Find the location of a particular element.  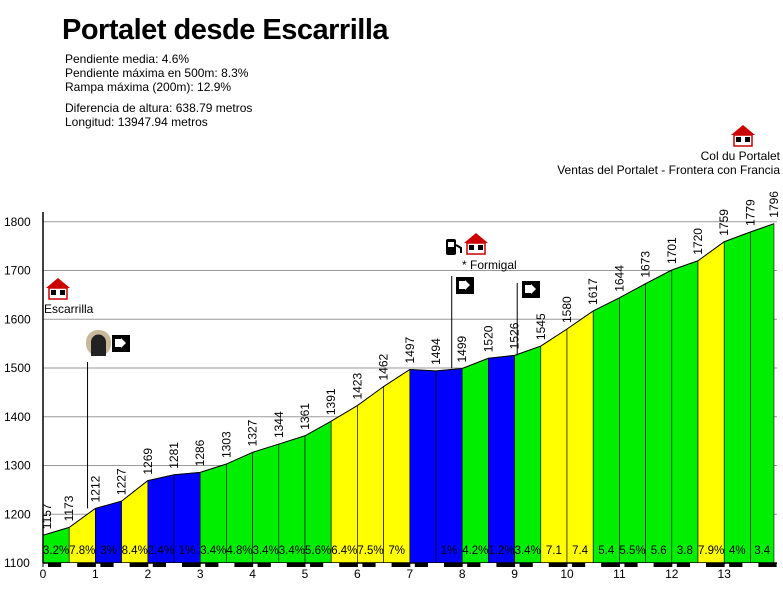

altitude-label: 1227 is located at coordinates (122, 481).